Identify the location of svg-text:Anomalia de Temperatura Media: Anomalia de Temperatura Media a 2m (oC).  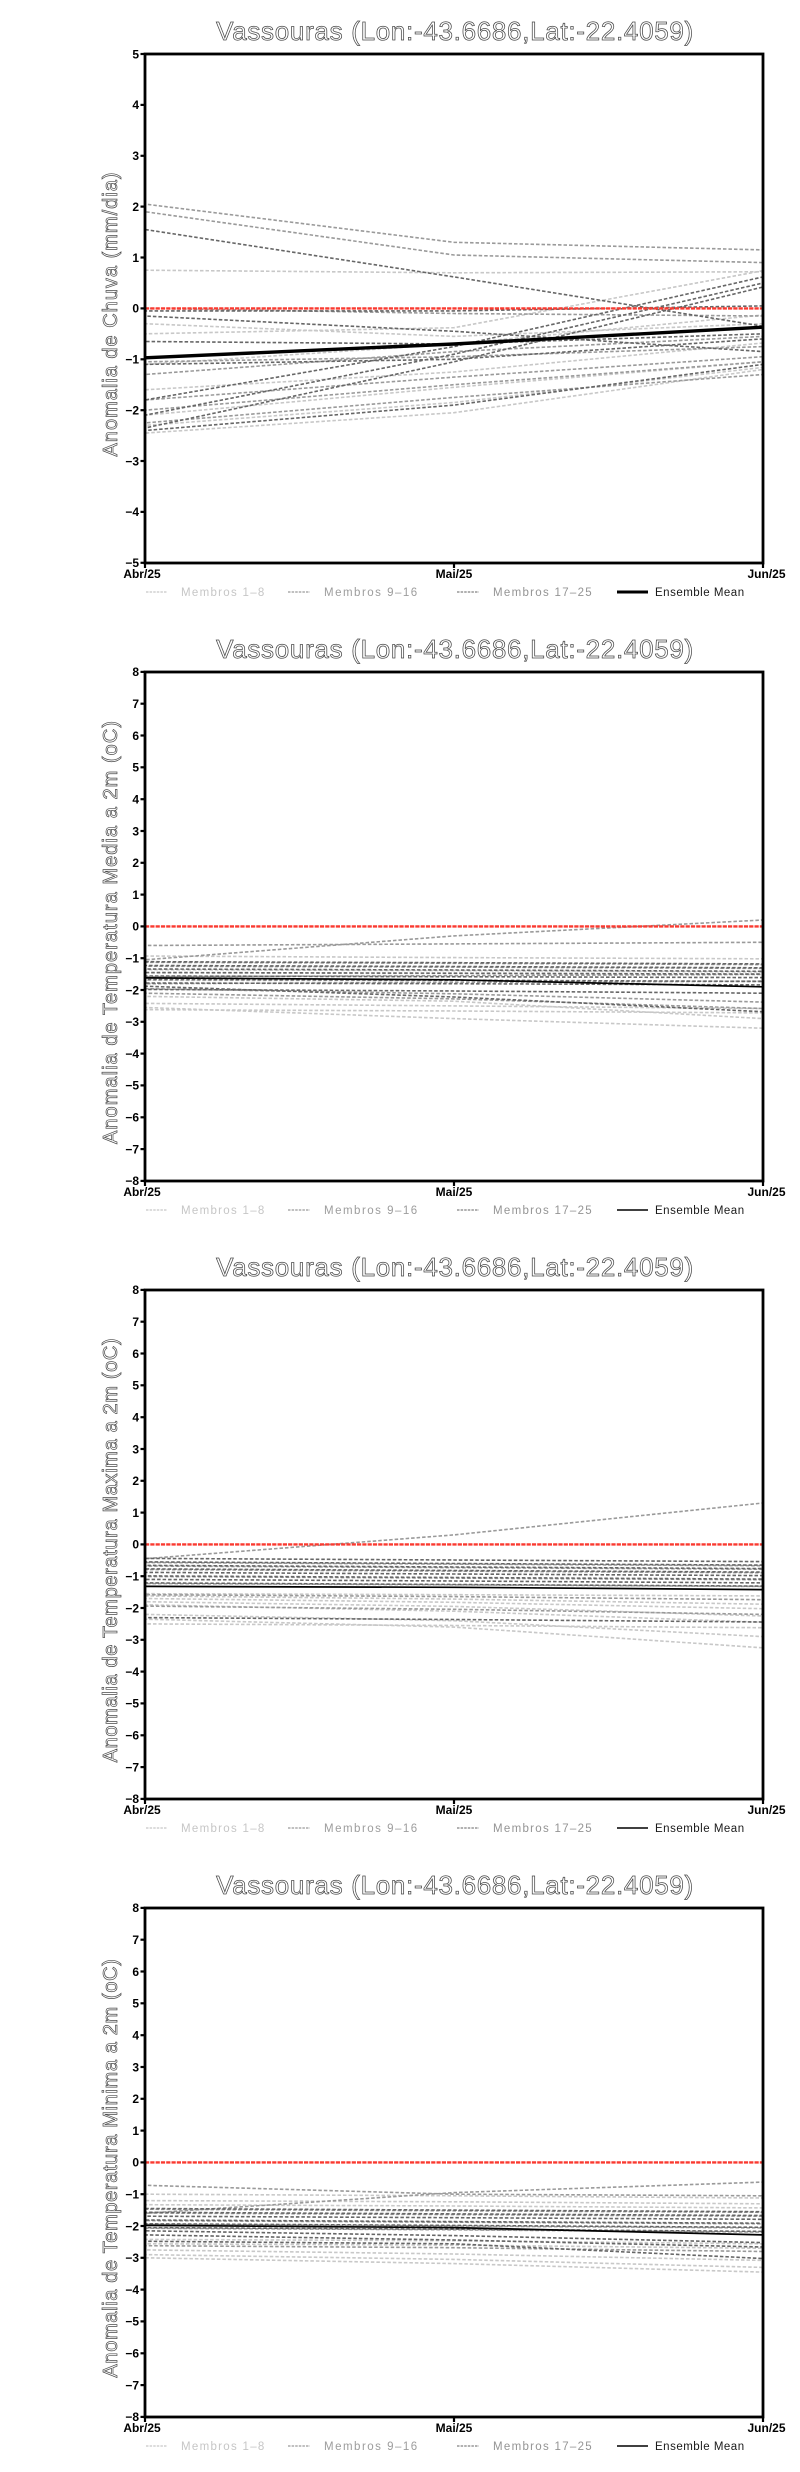
(111, 932).